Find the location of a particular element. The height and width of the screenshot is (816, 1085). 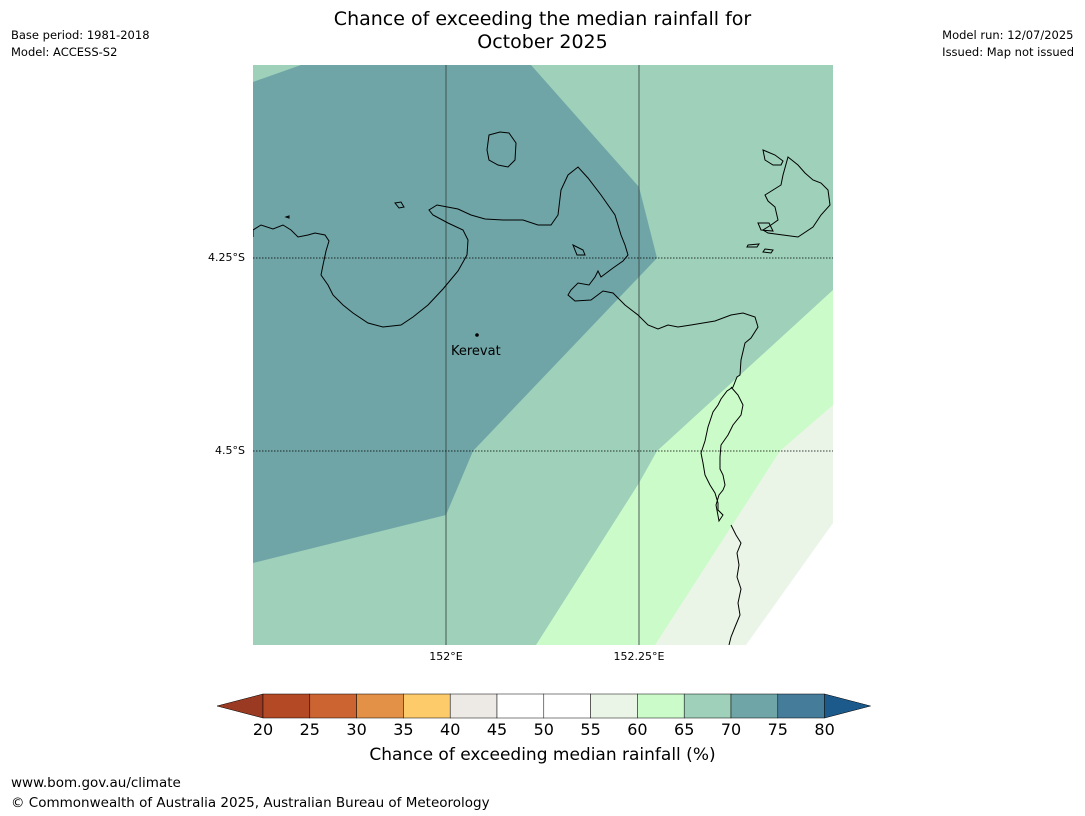

footer-url: www.bom.gov.au/climate is located at coordinates (96, 783).